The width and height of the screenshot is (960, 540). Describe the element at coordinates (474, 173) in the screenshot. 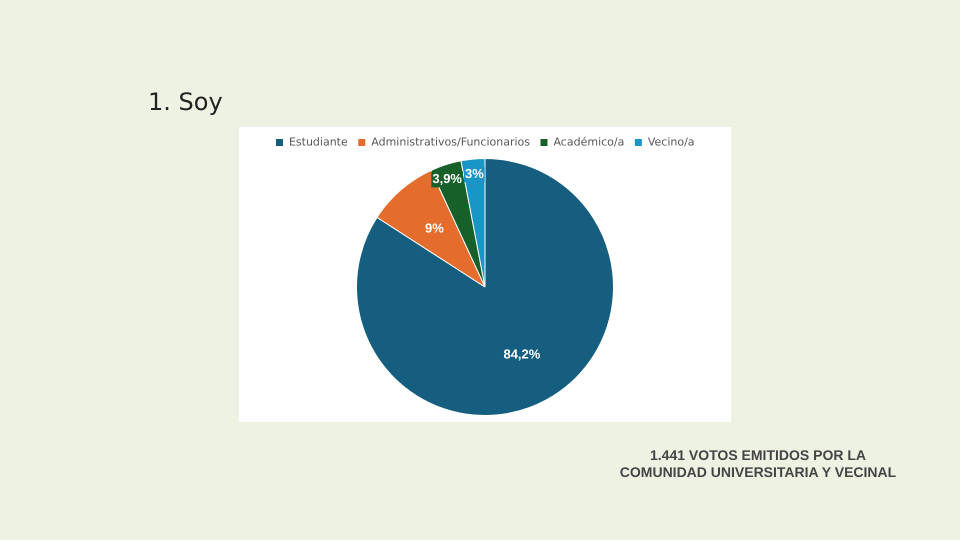

I see `data-label: 3%` at that location.